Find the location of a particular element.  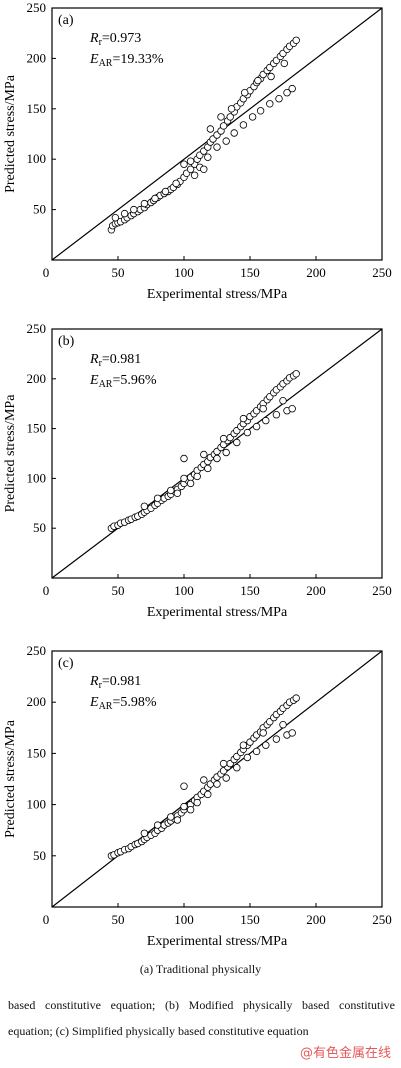

stat-value: =5.96% is located at coordinates (134, 380).